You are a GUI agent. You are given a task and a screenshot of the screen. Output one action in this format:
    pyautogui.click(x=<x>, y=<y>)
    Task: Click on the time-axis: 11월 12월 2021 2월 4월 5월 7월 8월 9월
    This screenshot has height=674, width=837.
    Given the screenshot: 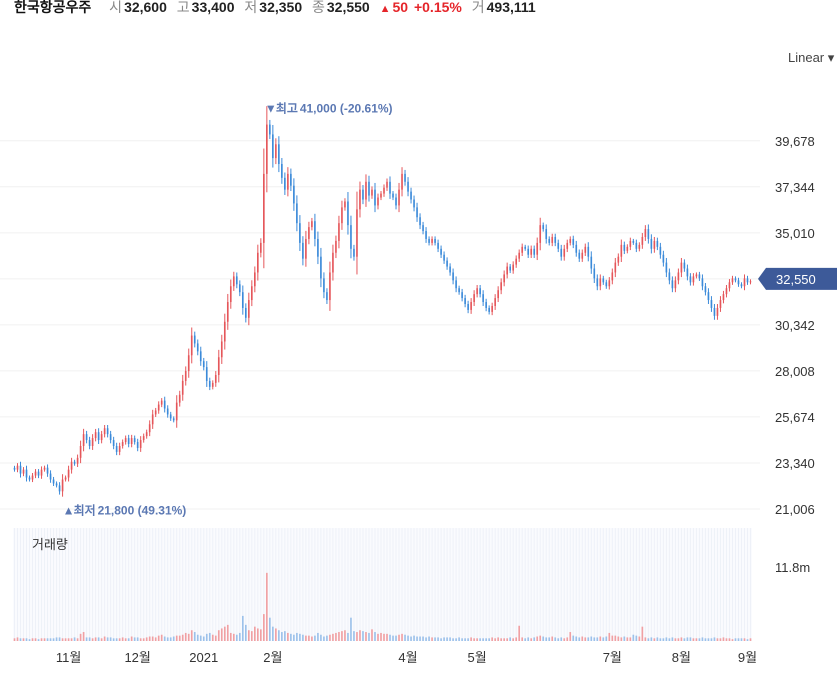 What is the action you would take?
    pyautogui.click(x=406, y=657)
    